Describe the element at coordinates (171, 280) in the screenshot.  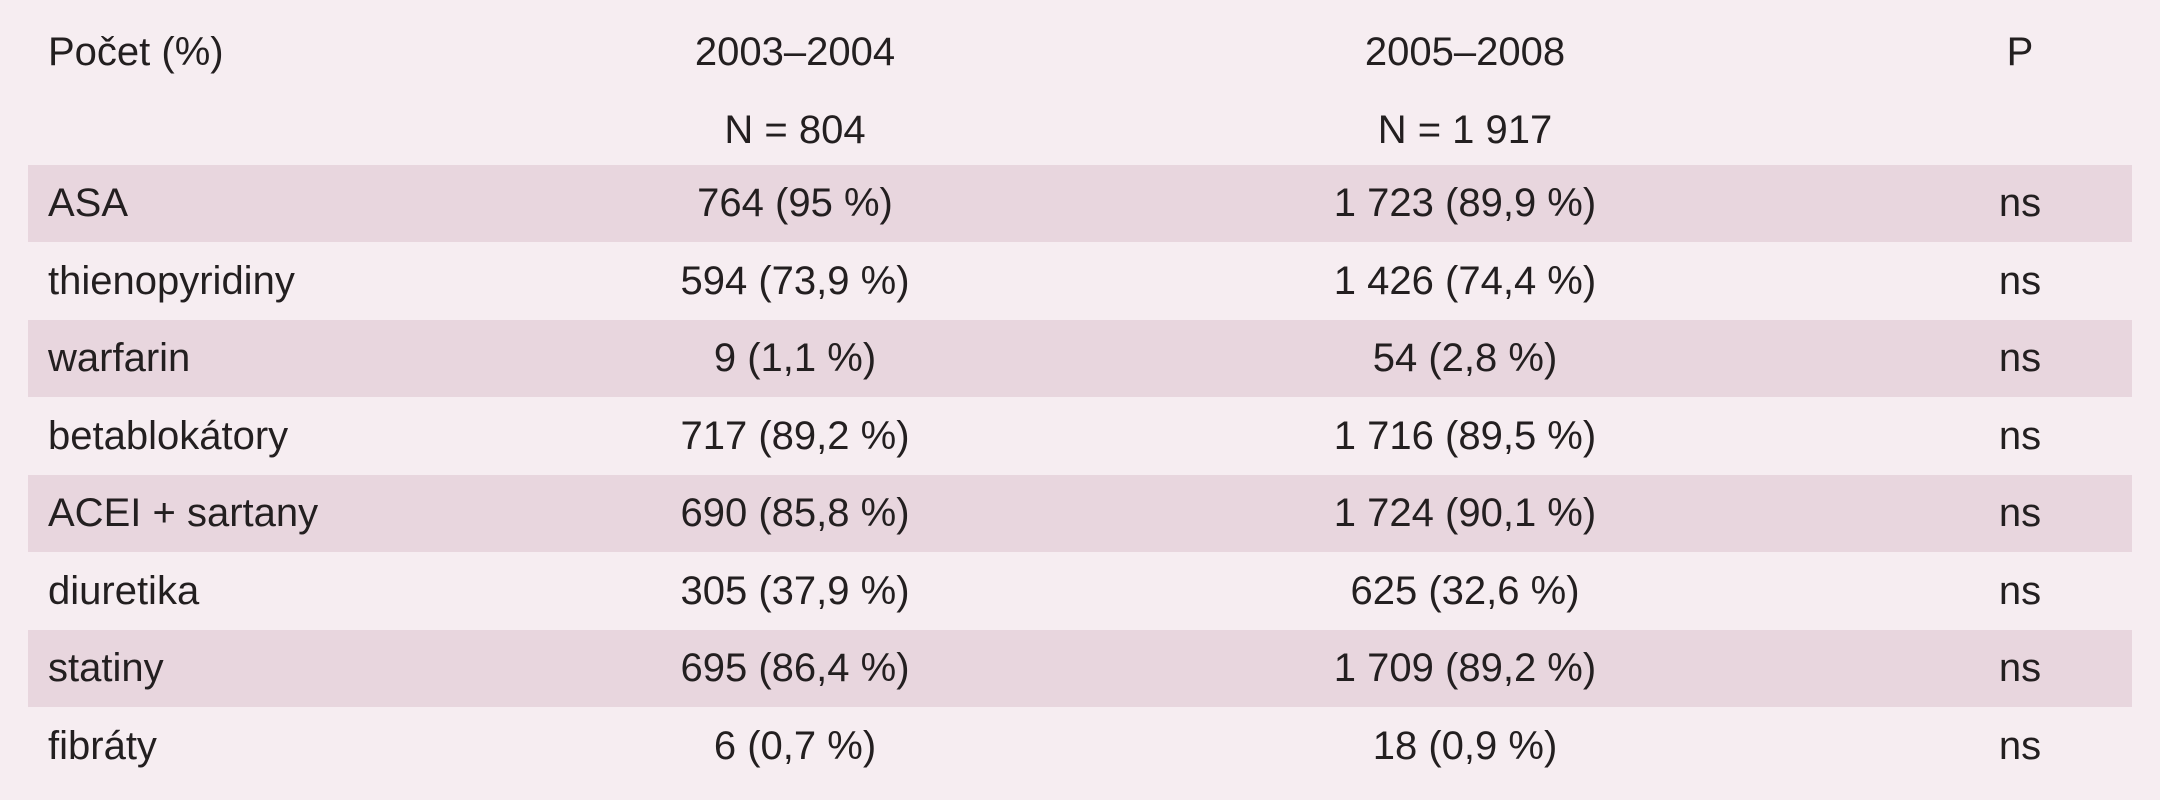
I see `row-label: thienopyridiny` at that location.